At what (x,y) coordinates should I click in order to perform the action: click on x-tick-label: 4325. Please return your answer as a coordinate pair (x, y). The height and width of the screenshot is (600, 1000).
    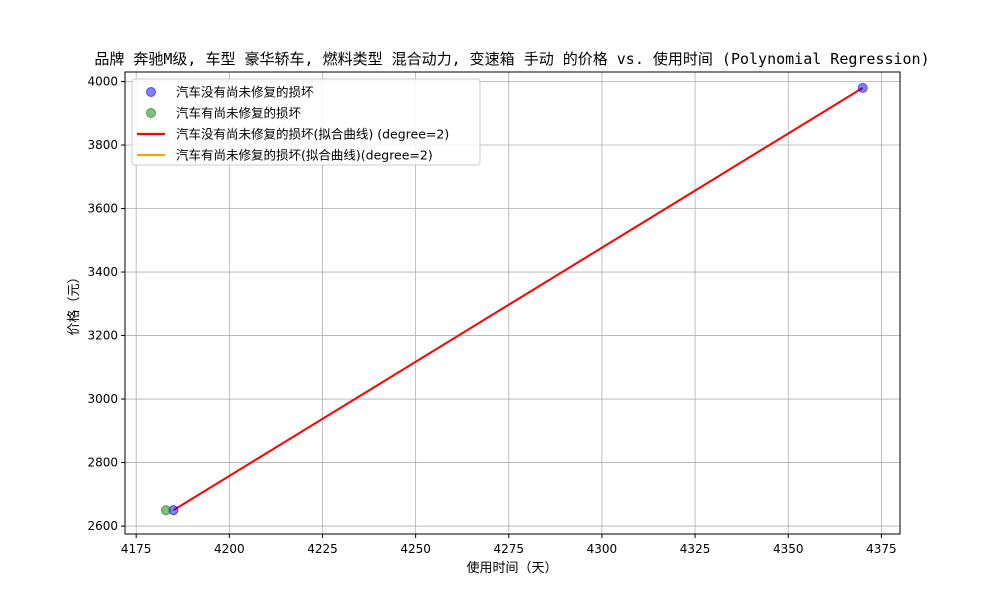
    Looking at the image, I should click on (695, 549).